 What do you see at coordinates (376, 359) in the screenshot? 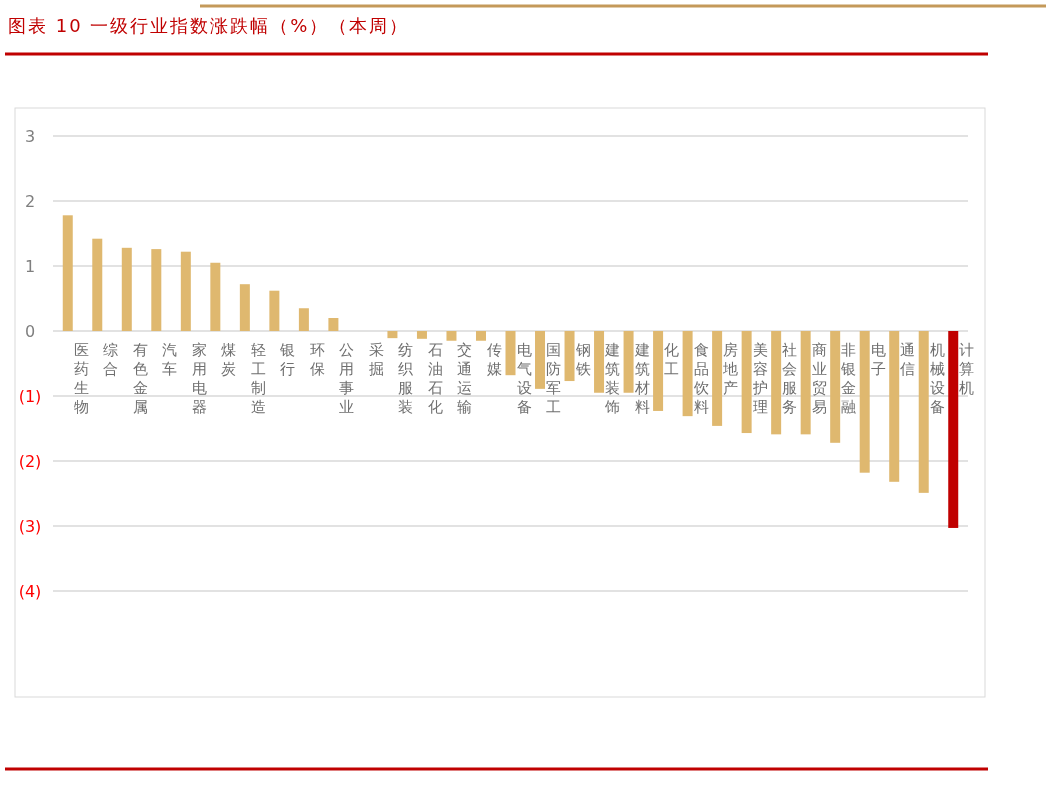
I see `x-tick-label: 采掘` at bounding box center [376, 359].